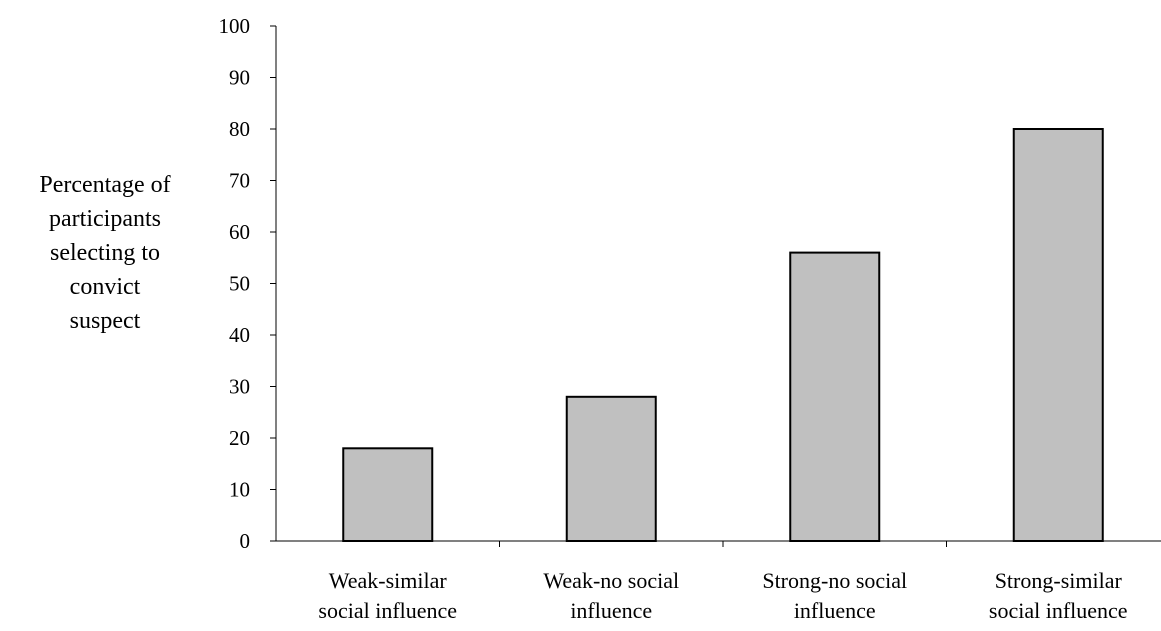 This screenshot has width=1161, height=631. Describe the element at coordinates (235, 26) in the screenshot. I see `y-tick-label: 100` at that location.